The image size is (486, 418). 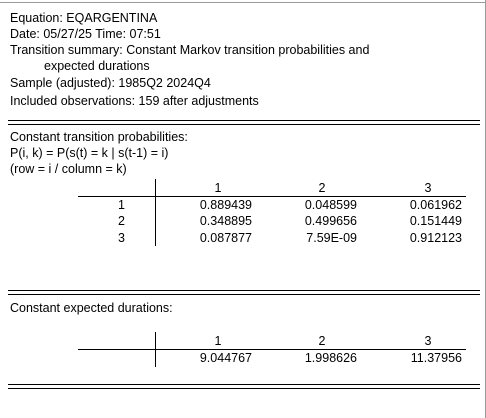 I want to click on cell-value: 0.151449, so click(x=435, y=221).